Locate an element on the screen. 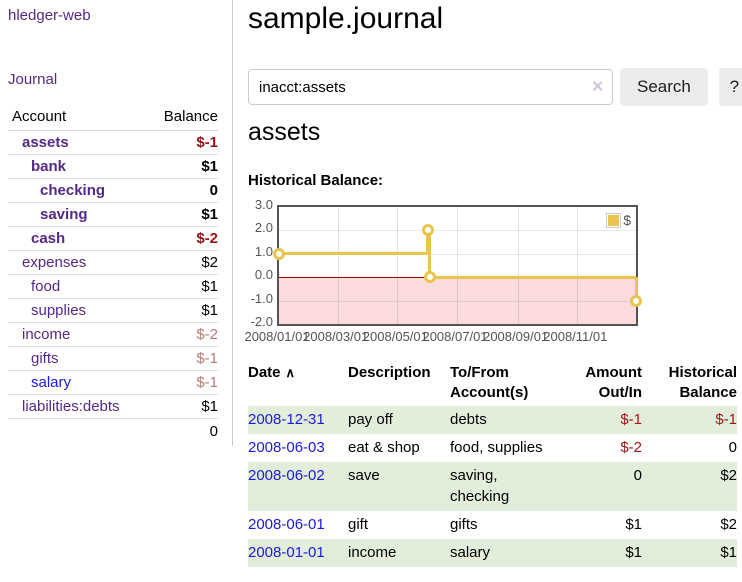 The height and width of the screenshot is (582, 742). transaction-accounts: salary is located at coordinates (470, 552).